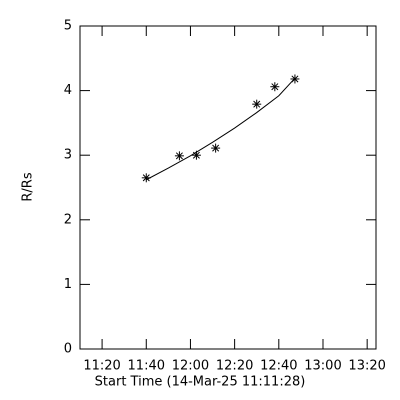 This screenshot has width=400, height=400. What do you see at coordinates (234, 366) in the screenshot?
I see `x-tick-label: 12:20` at bounding box center [234, 366].